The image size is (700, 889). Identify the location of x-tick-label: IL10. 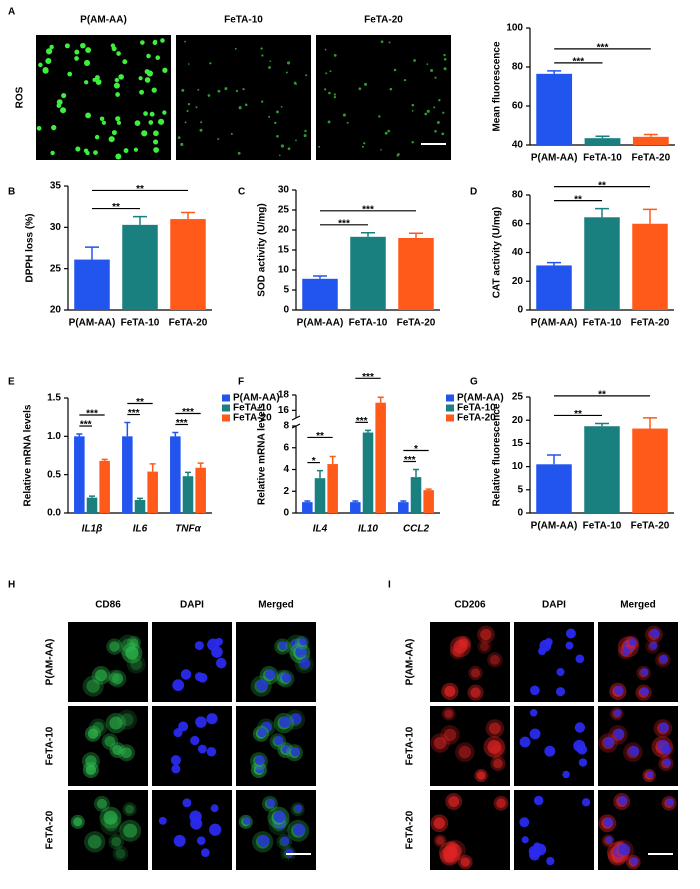
(368, 529).